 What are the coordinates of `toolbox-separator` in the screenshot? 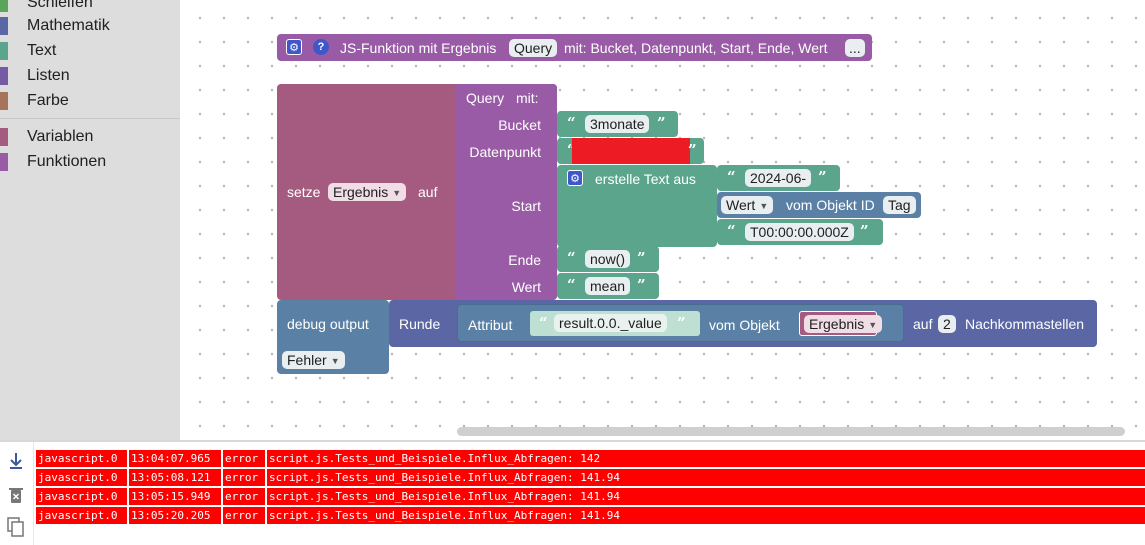 It's located at (90, 118).